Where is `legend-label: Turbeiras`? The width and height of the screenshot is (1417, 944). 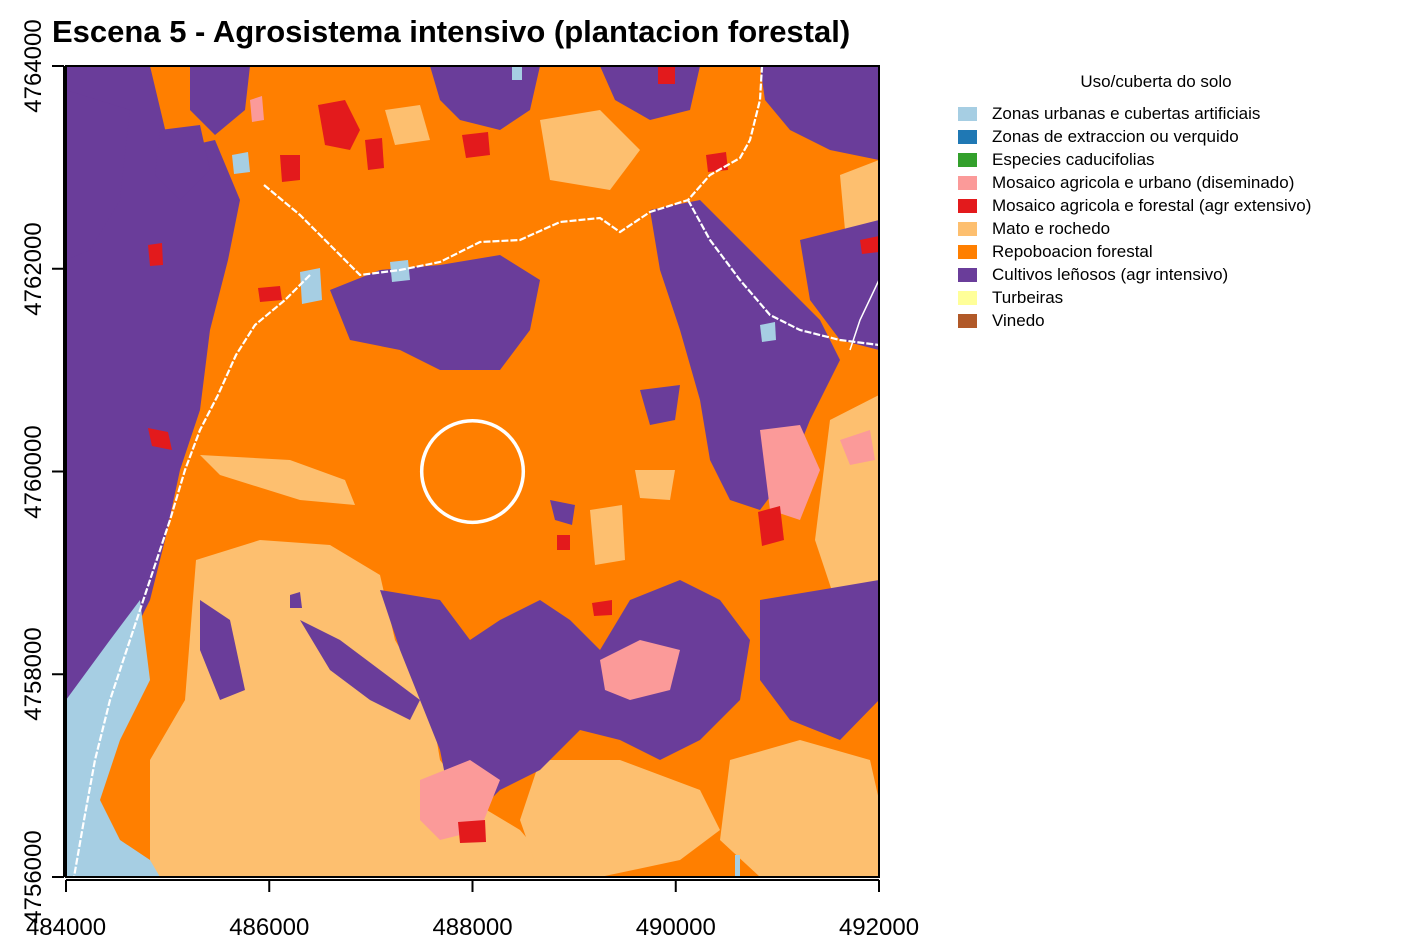
legend-label: Turbeiras is located at coordinates (1028, 298).